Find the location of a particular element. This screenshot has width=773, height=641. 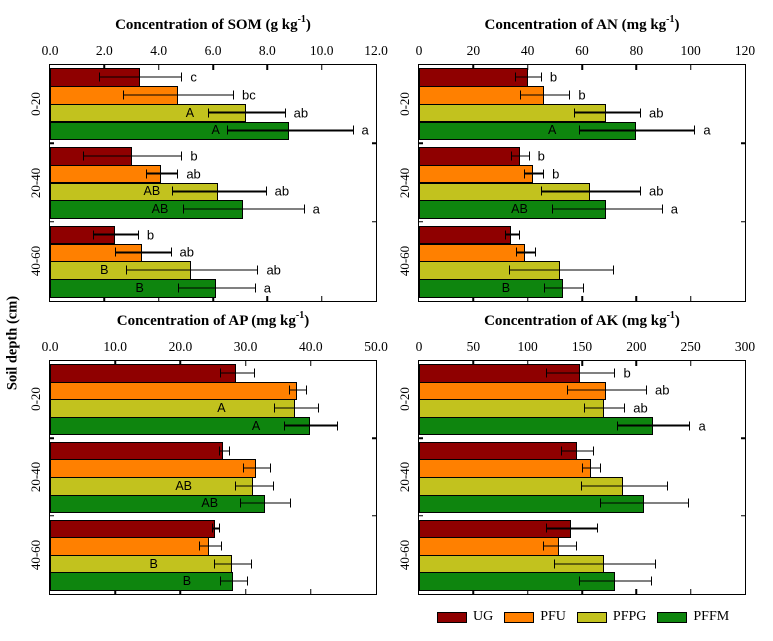

anova-letter-inside: B is located at coordinates (187, 580).